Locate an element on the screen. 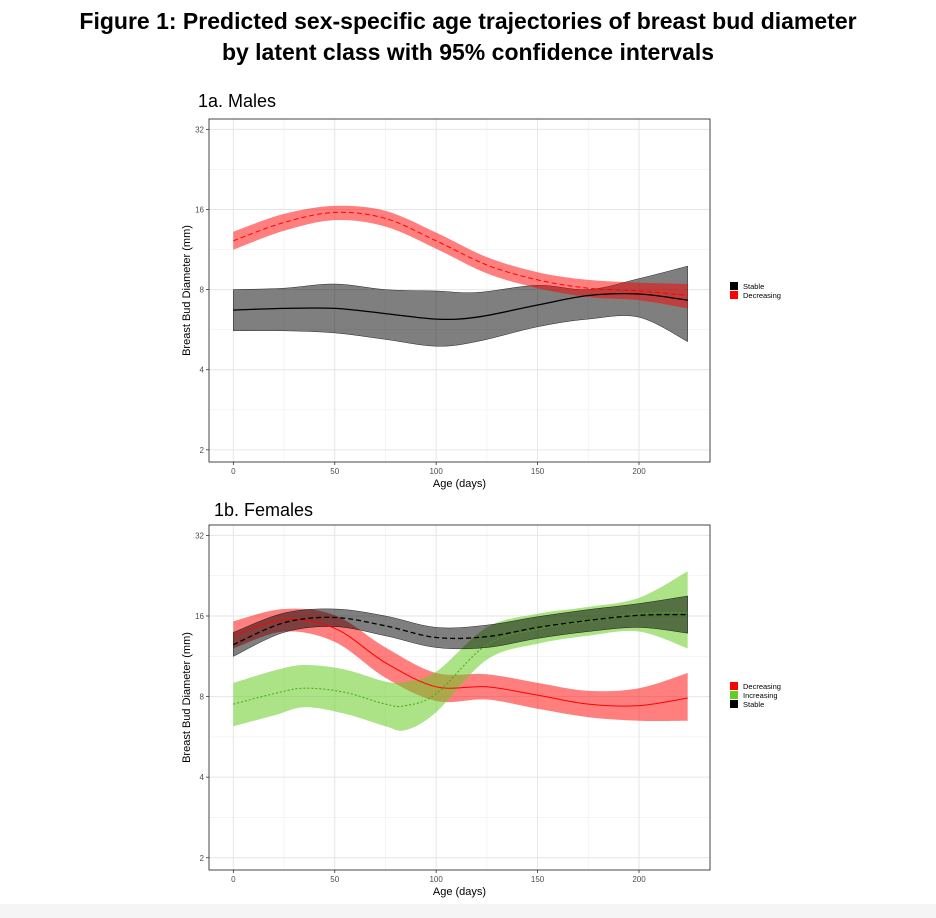 This screenshot has height=918, width=936. panel-title: 1b. Females is located at coordinates (263, 510).